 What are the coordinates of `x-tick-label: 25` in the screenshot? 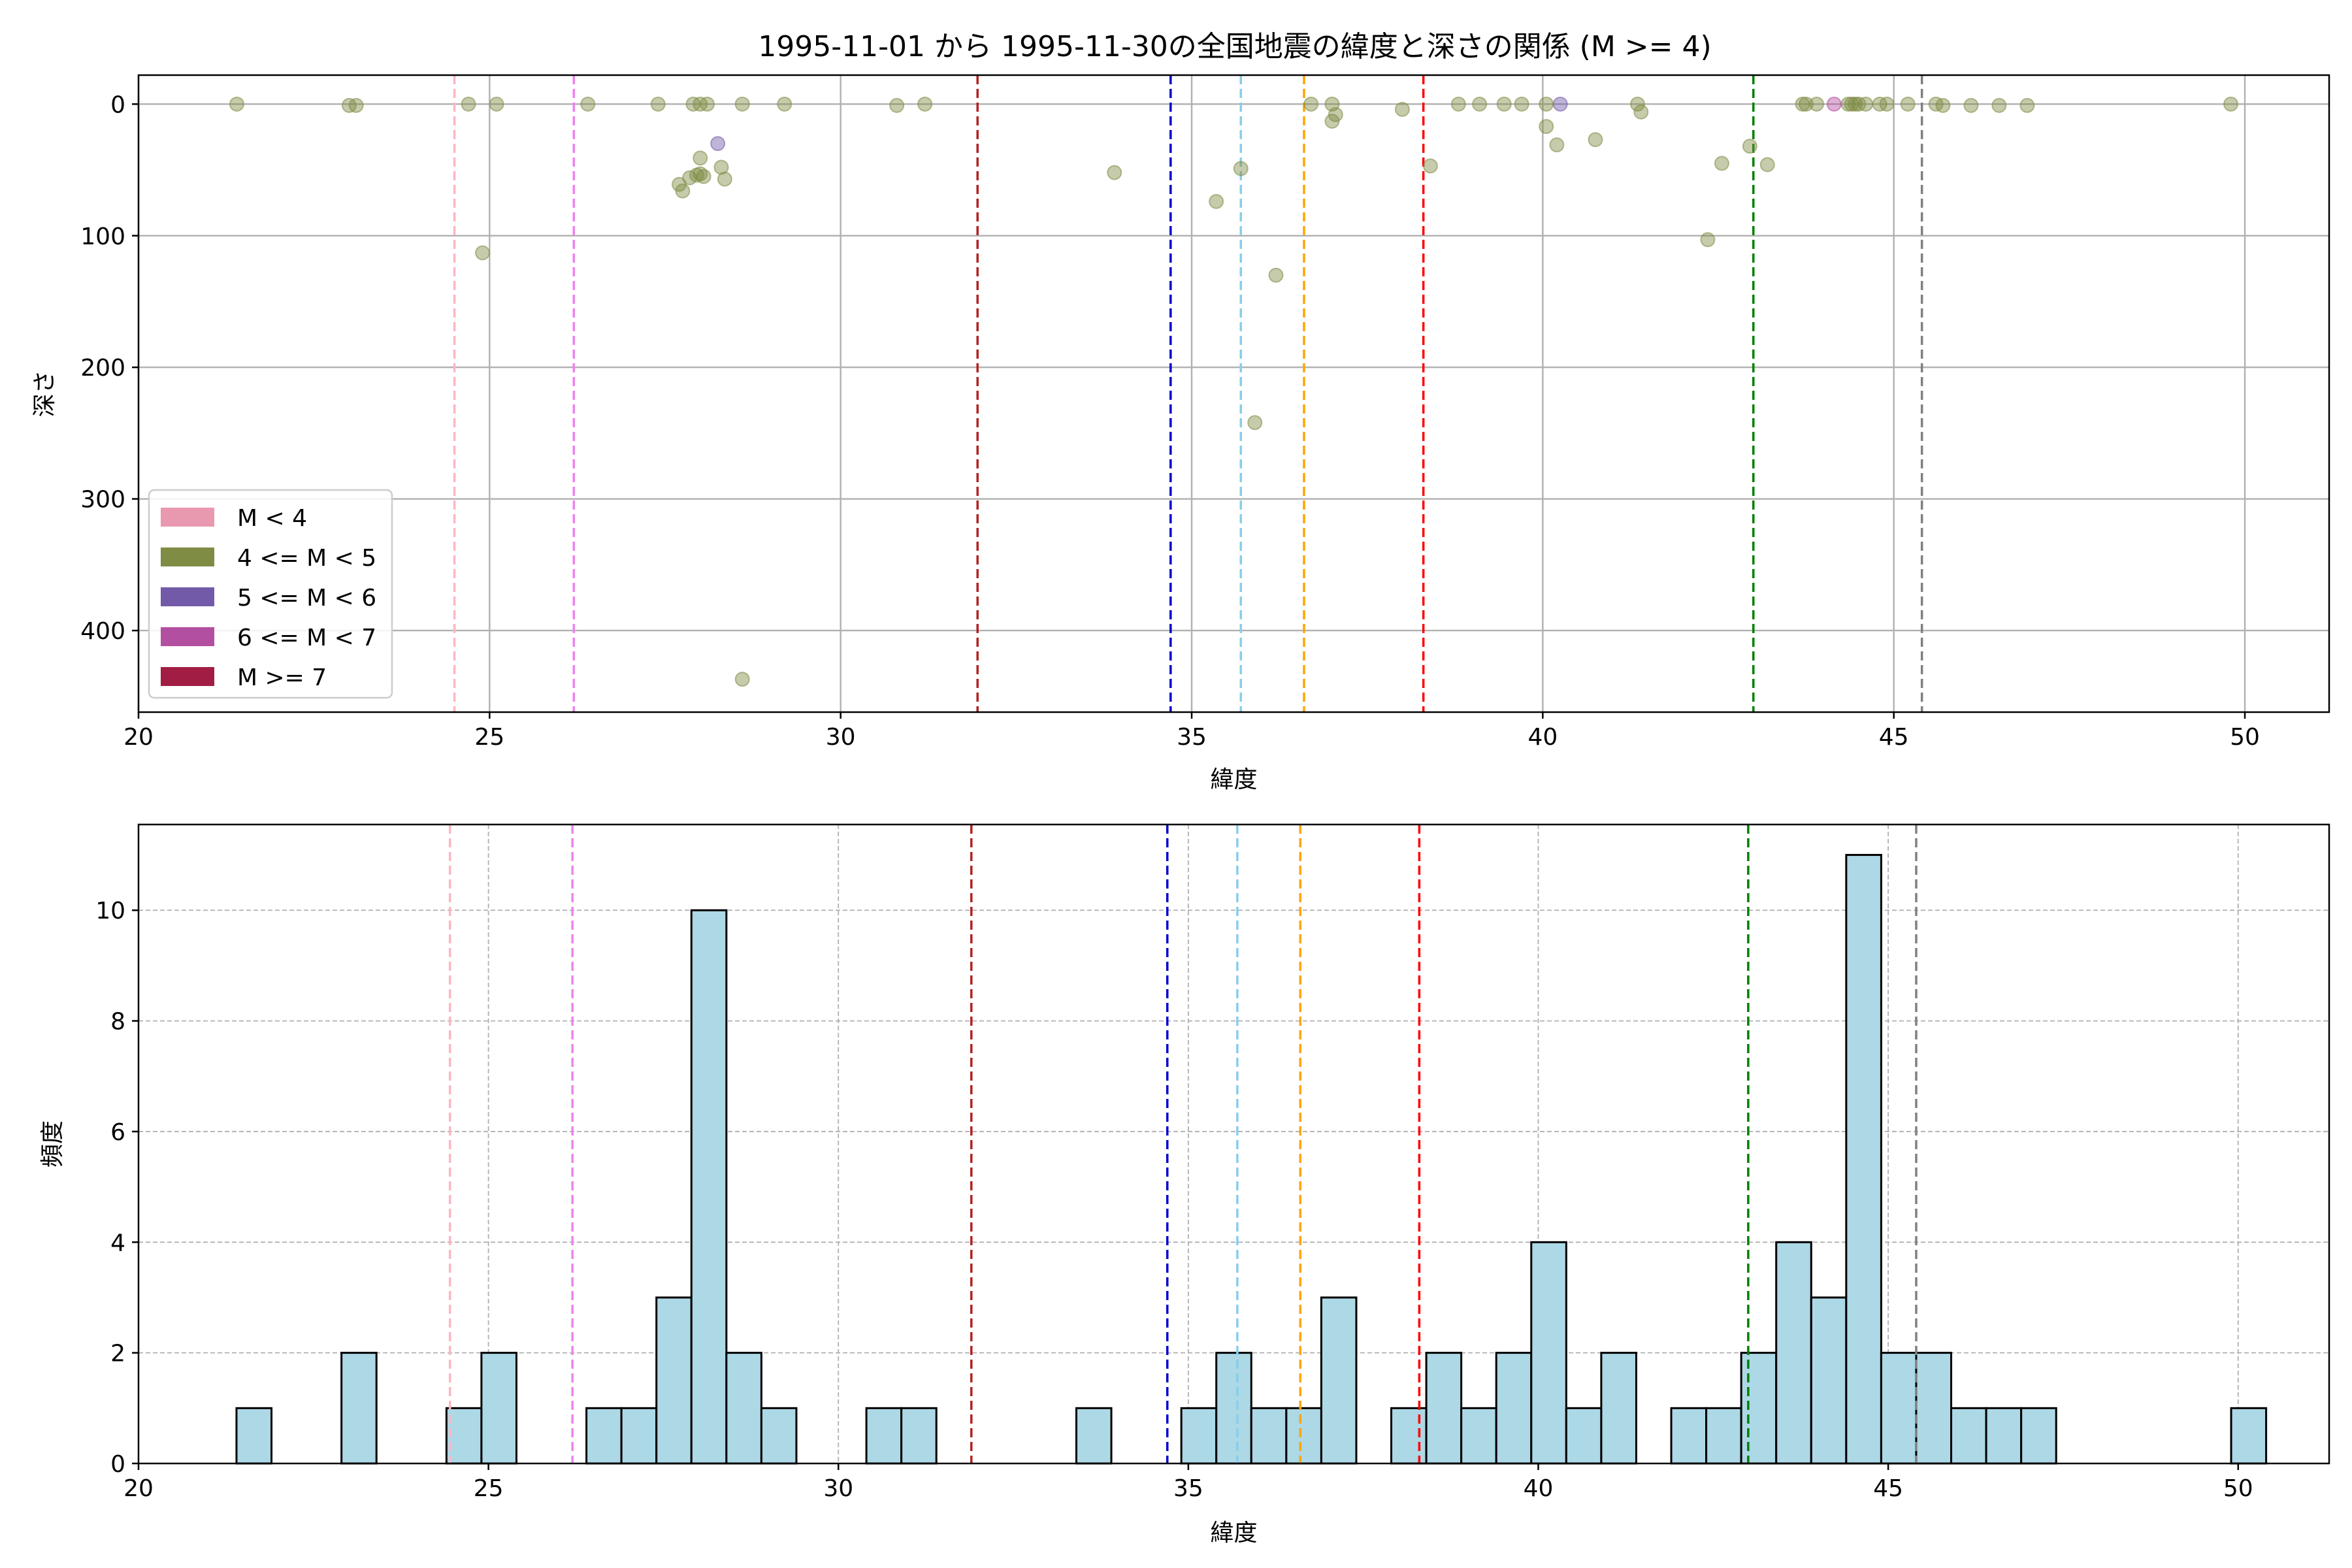 It's located at (489, 737).